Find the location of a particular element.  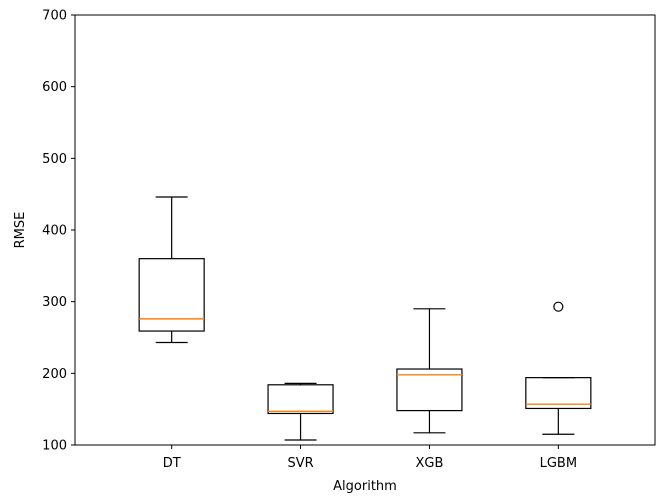

x-axis: DT SVR XGB LGBM is located at coordinates (370, 458).